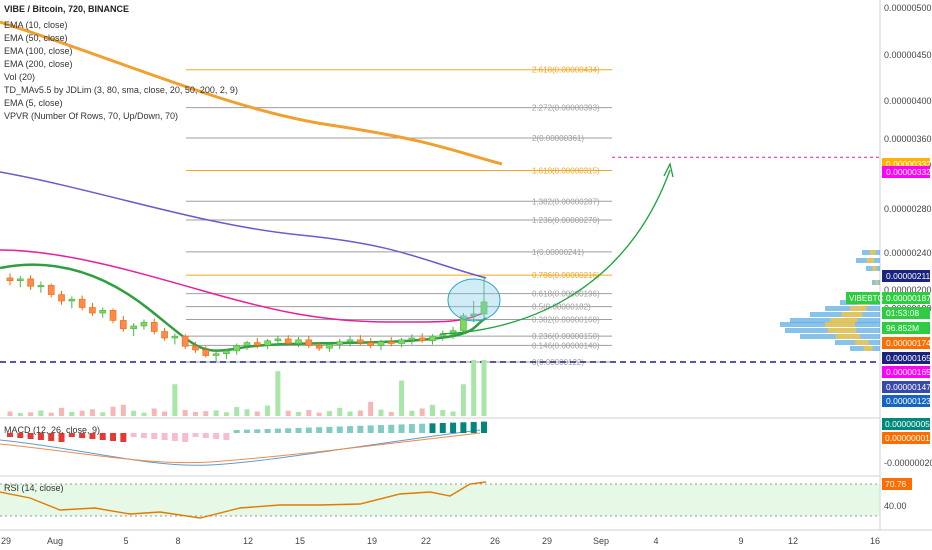 Image resolution: width=932 pixels, height=550 pixels. Describe the element at coordinates (91, 116) in the screenshot. I see `legend-vpvr: VPVR (Number Of Rows, 70, Up/Down, 70)` at that location.